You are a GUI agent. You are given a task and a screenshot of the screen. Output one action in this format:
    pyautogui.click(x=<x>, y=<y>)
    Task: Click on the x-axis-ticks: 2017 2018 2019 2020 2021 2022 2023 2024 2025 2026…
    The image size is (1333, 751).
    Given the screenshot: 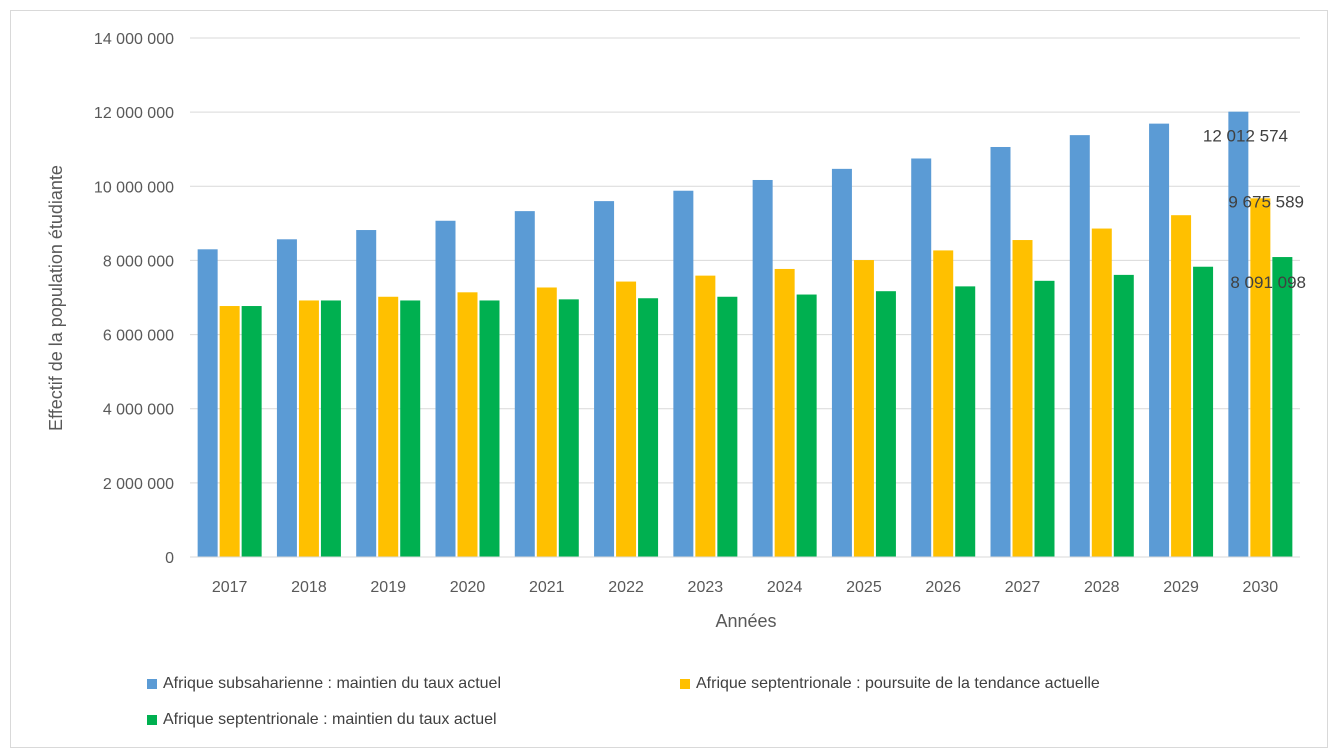 What is the action you would take?
    pyautogui.click(x=745, y=587)
    